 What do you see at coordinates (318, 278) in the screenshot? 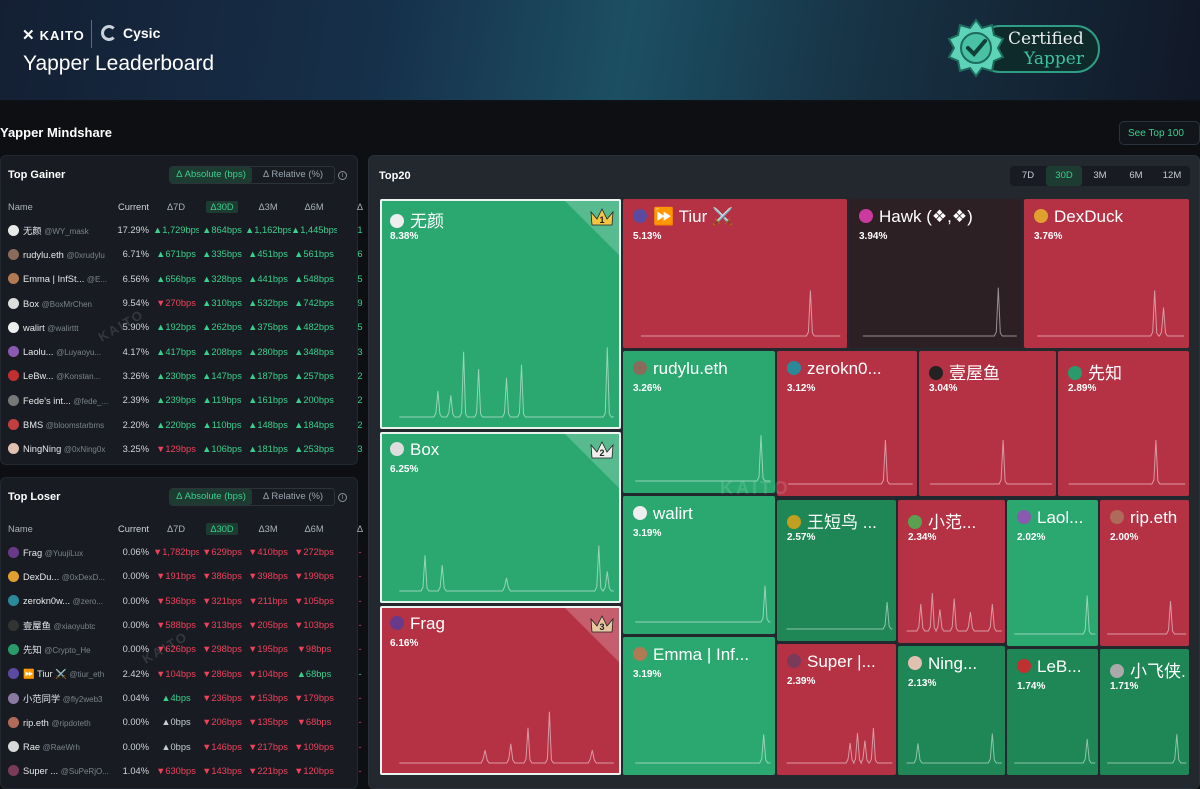
I see `delta-value: 548bps` at bounding box center [318, 278].